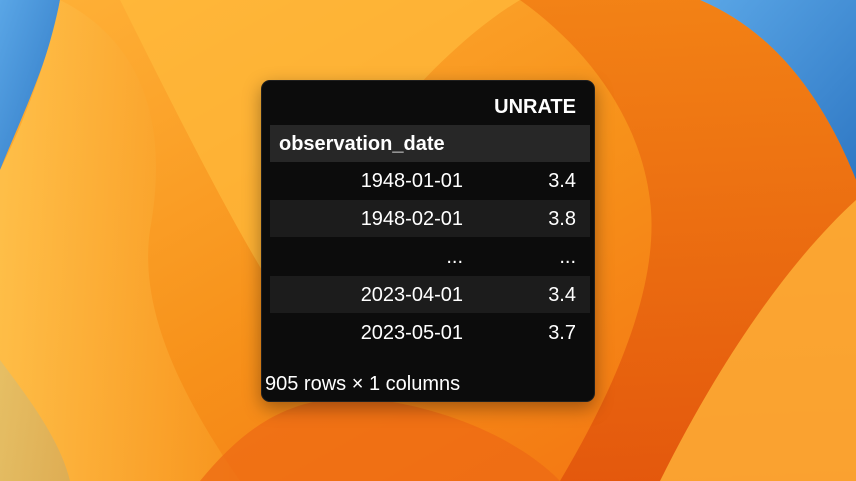  Describe the element at coordinates (362, 144) in the screenshot. I see `index-name-header: observation_date` at that location.